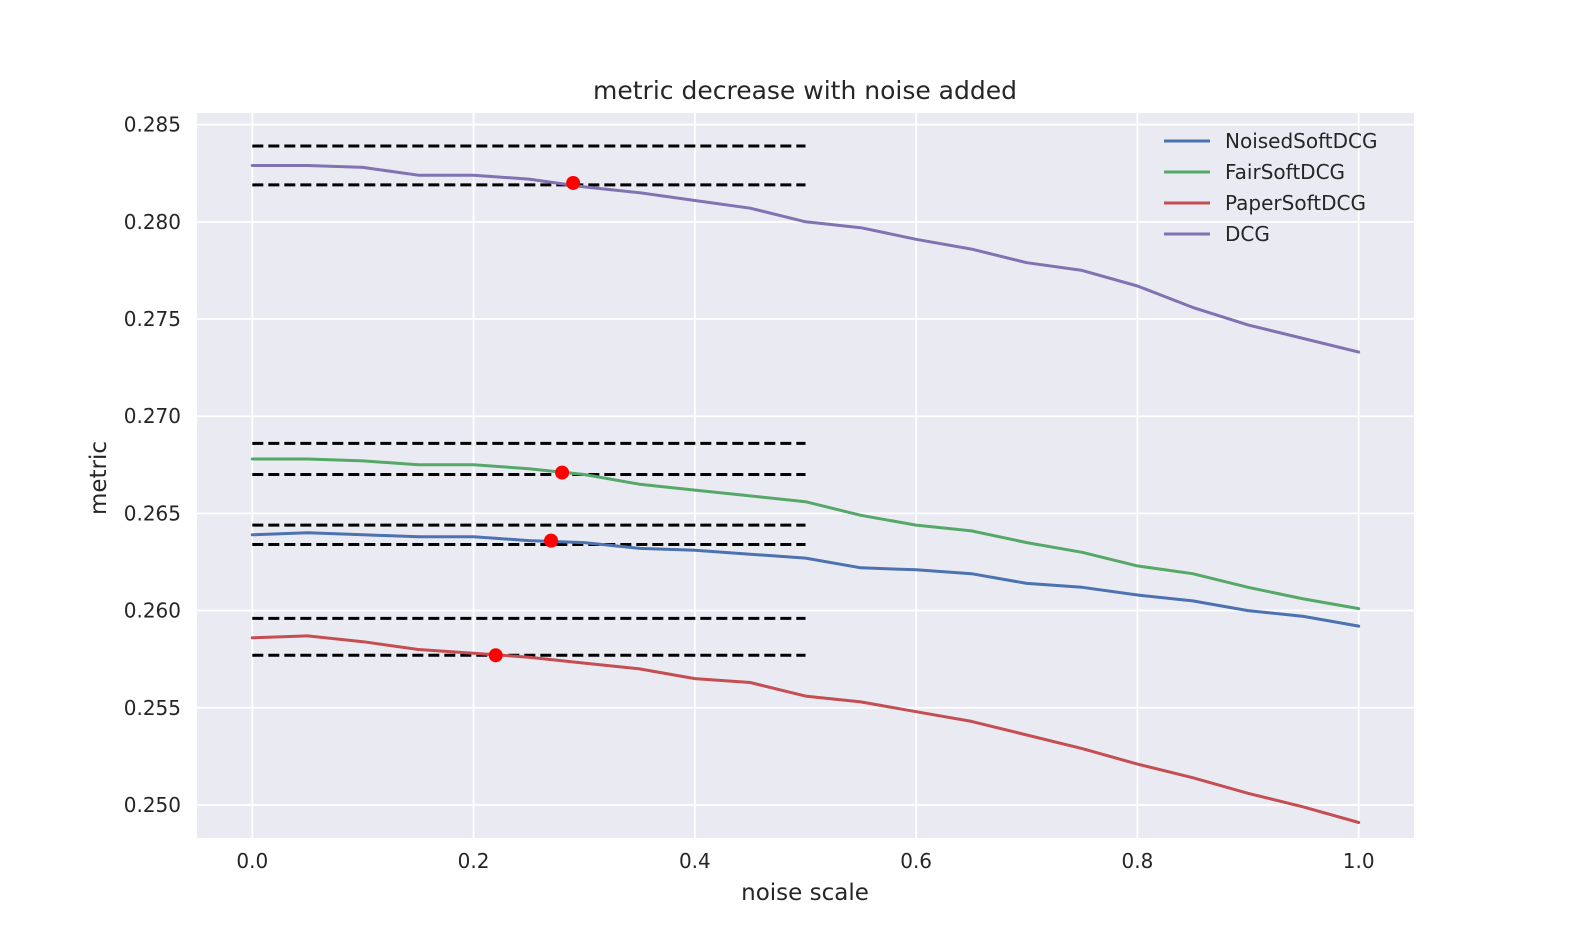  Describe the element at coordinates (152, 708) in the screenshot. I see `y-tick-label: 0.255` at that location.